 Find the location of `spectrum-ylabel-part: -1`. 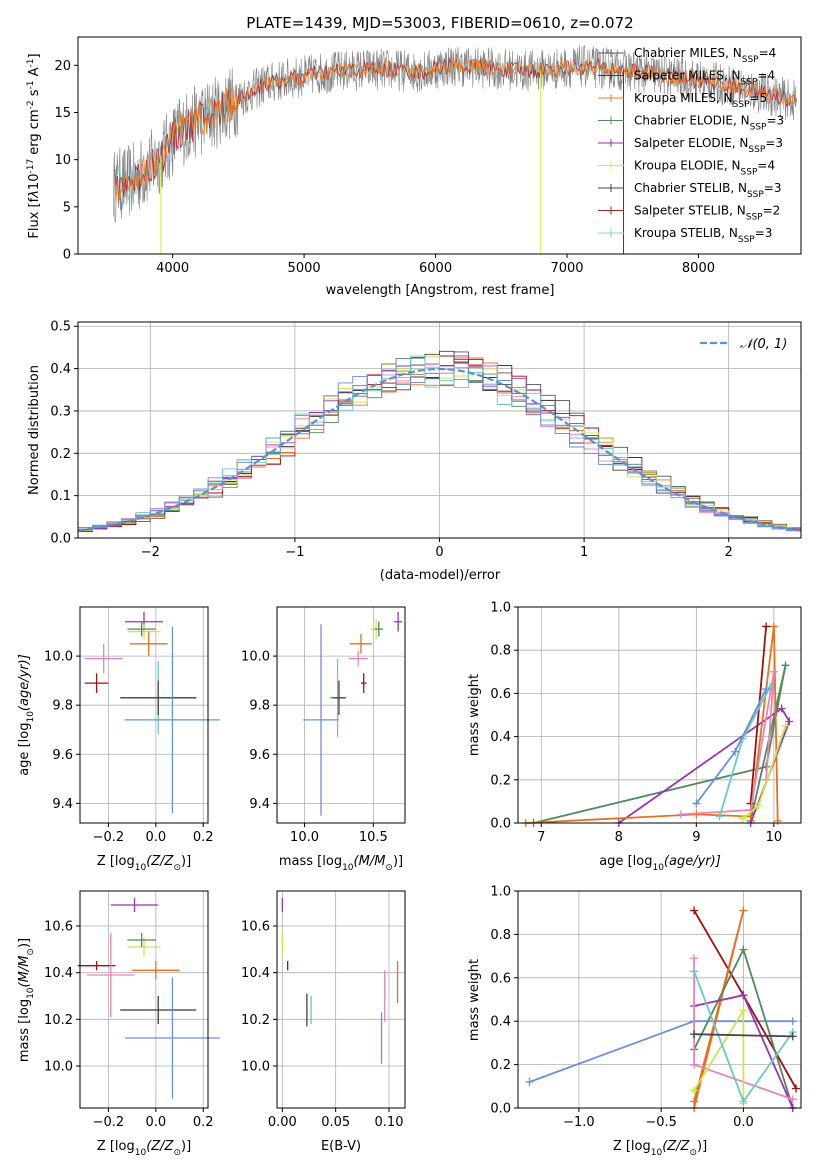

spectrum-ylabel-part: -1 is located at coordinates (31, 62).